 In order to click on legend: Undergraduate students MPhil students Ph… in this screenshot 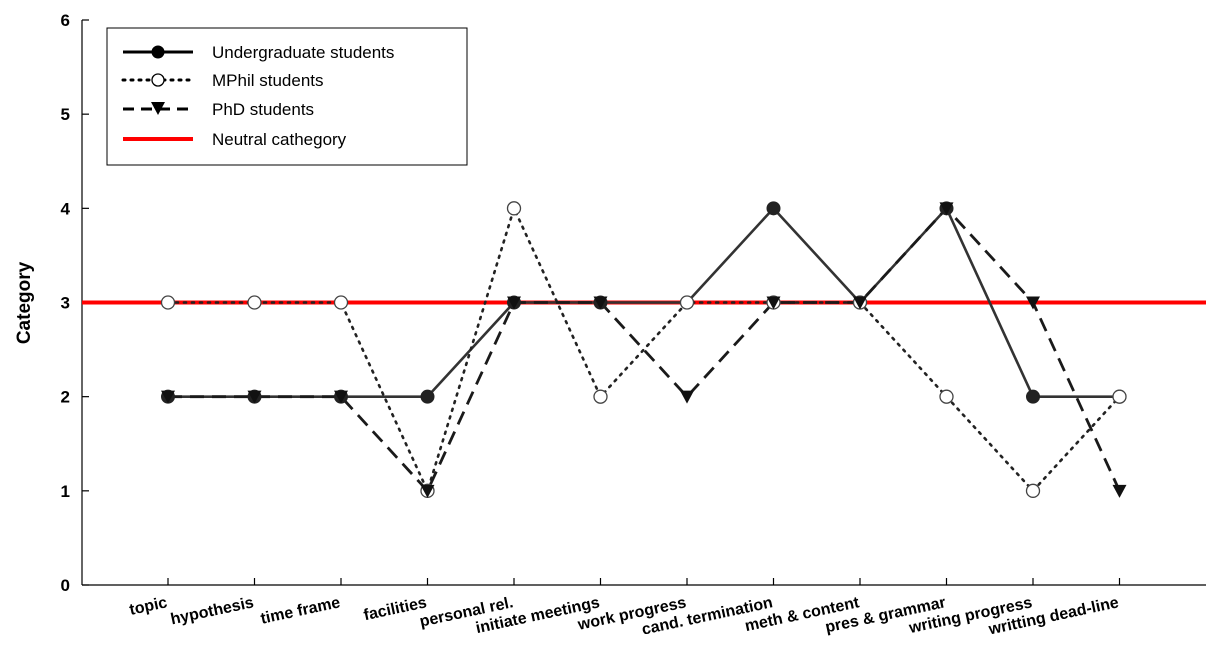, I will do `click(287, 96)`.